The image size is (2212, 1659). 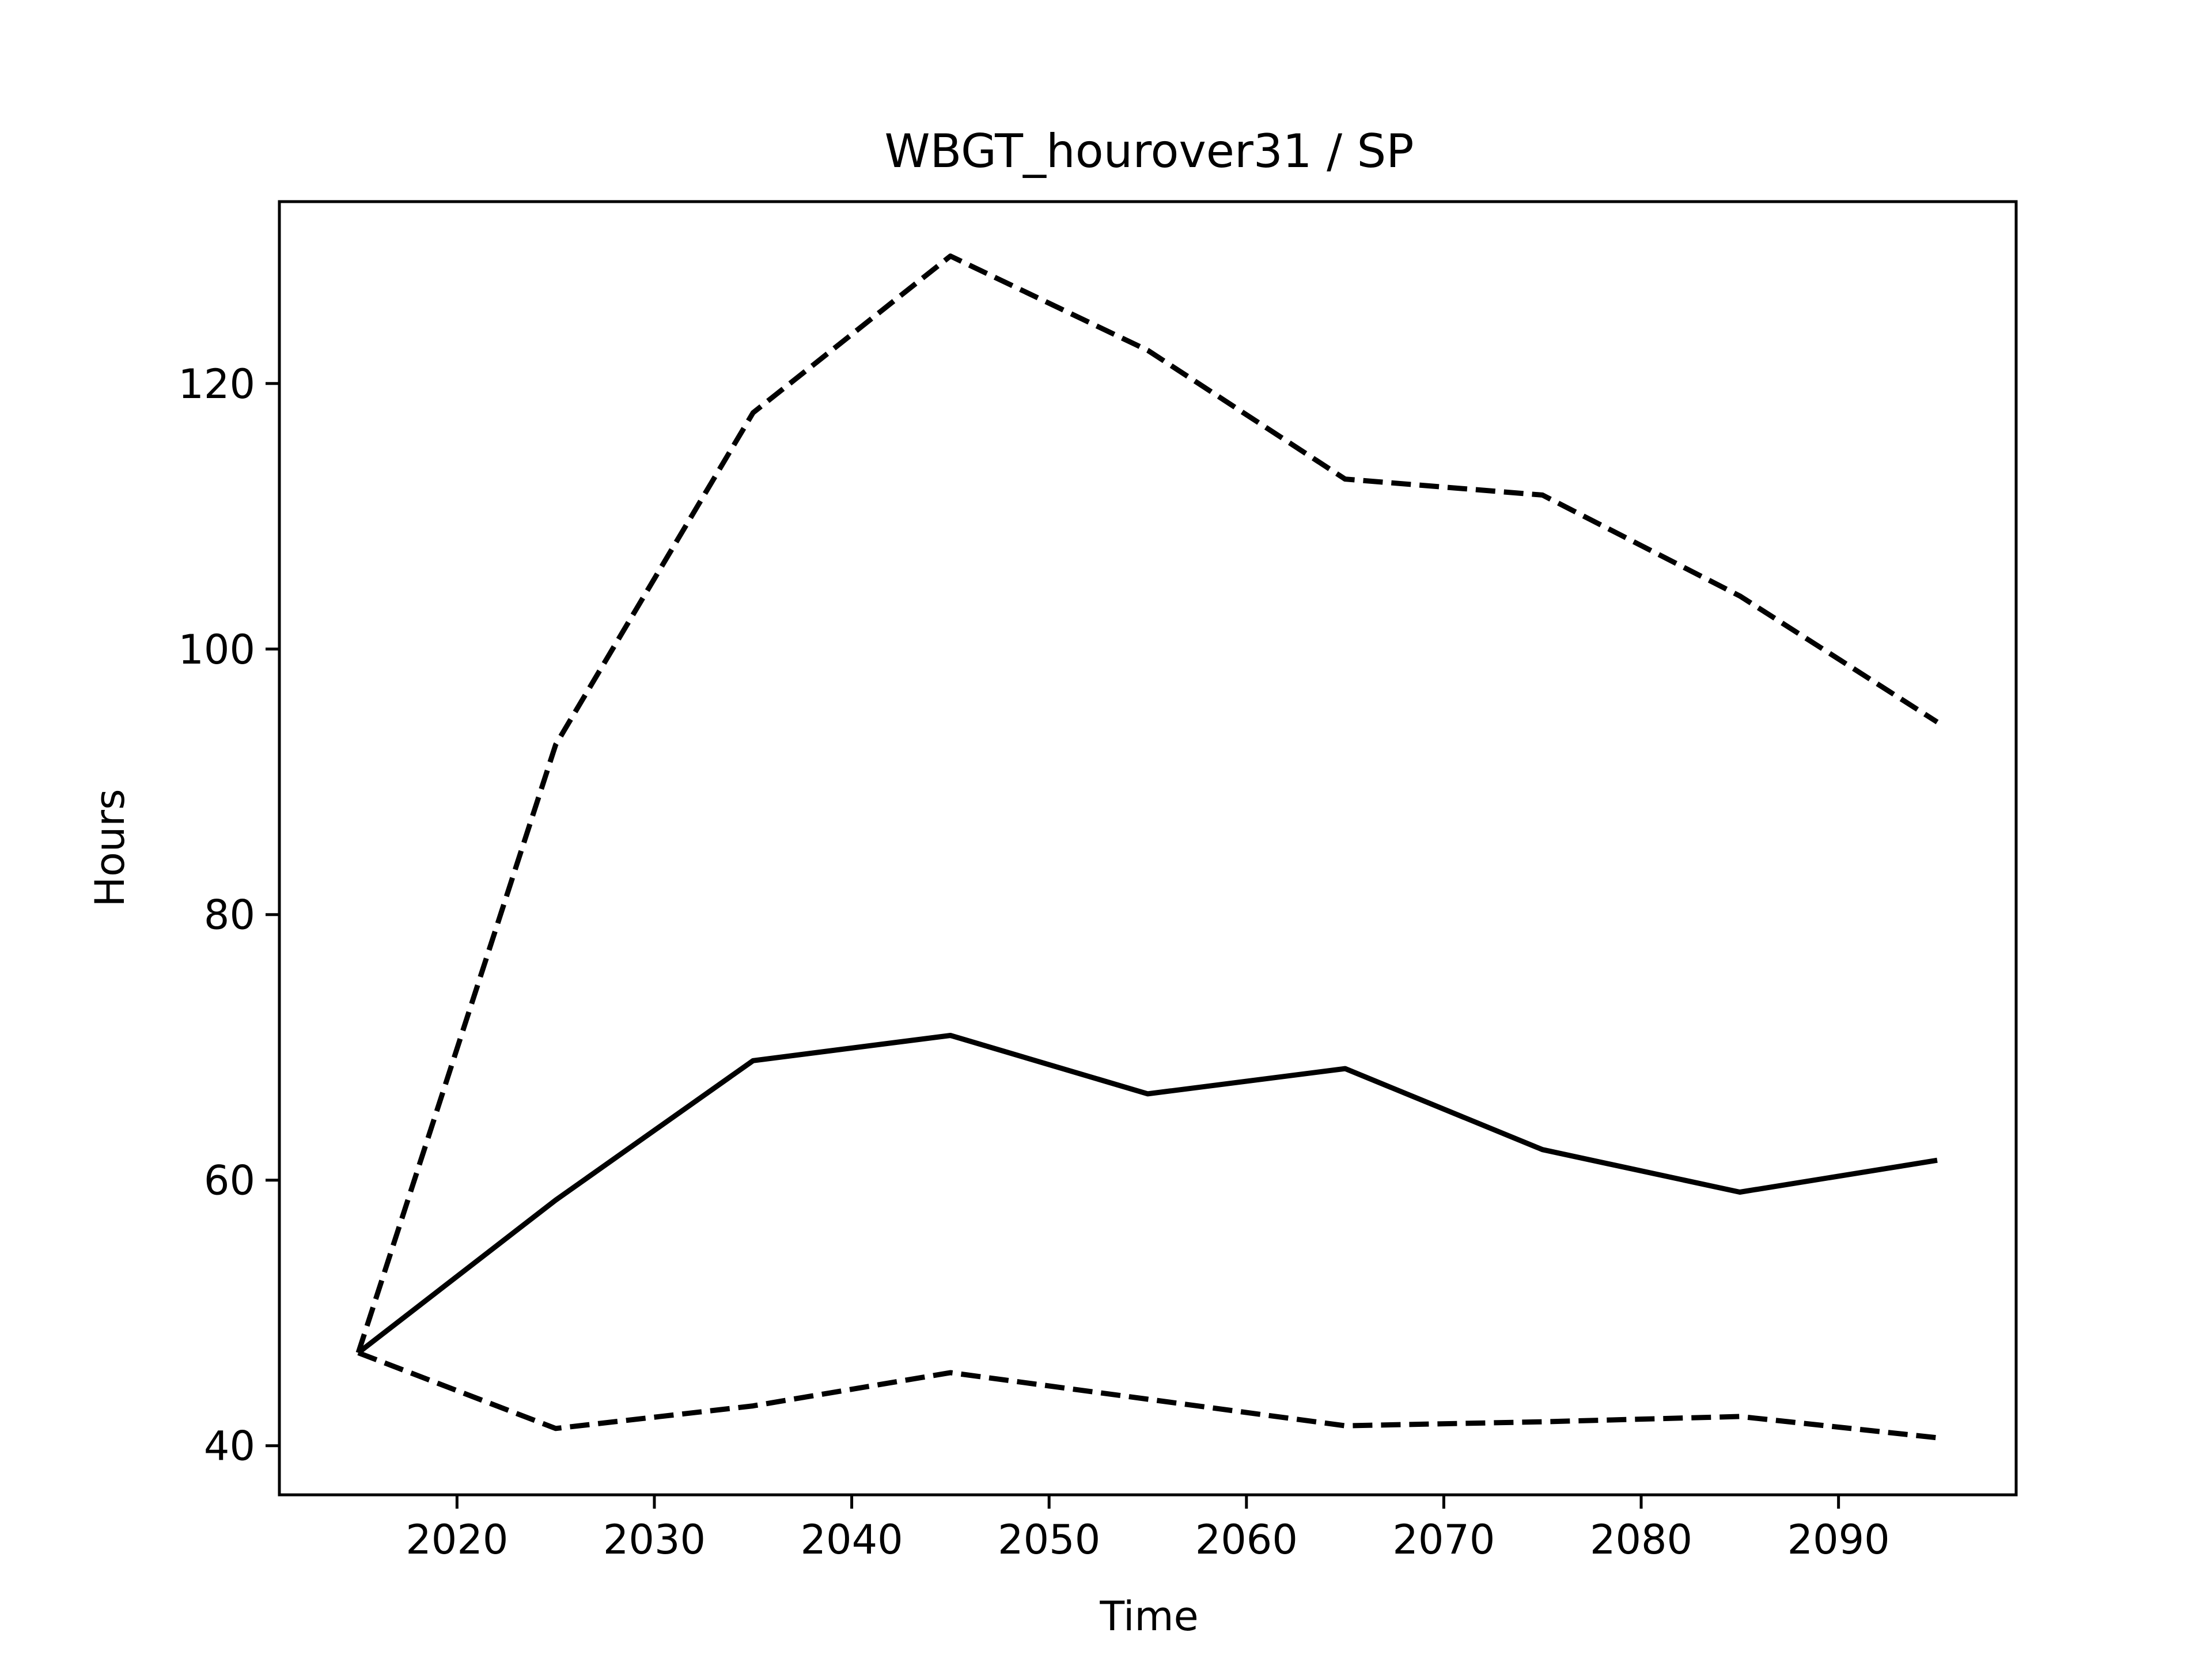 What do you see at coordinates (1443, 1539) in the screenshot?
I see `x-tick-label: 2070` at bounding box center [1443, 1539].